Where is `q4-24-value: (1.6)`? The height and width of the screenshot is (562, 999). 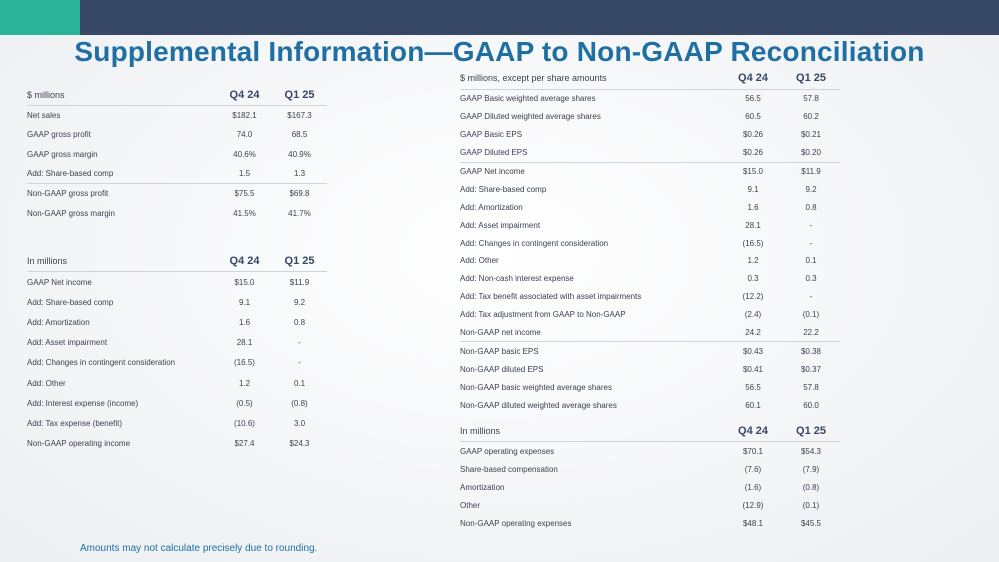
q4-24-value: (1.6) is located at coordinates (753, 487).